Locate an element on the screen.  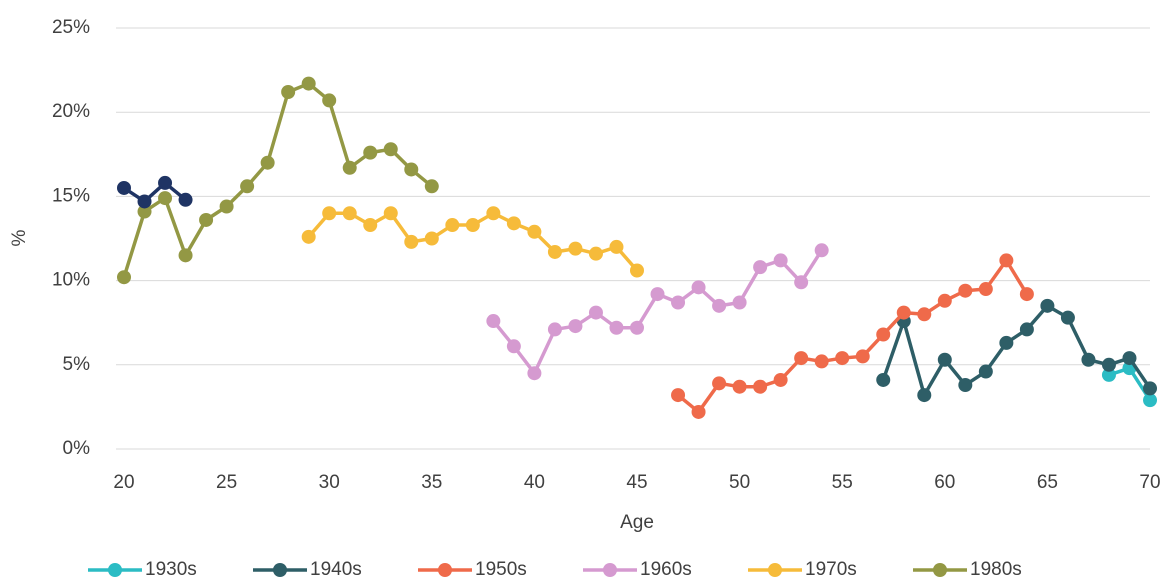
x-tick-label: 20 is located at coordinates (123, 482).